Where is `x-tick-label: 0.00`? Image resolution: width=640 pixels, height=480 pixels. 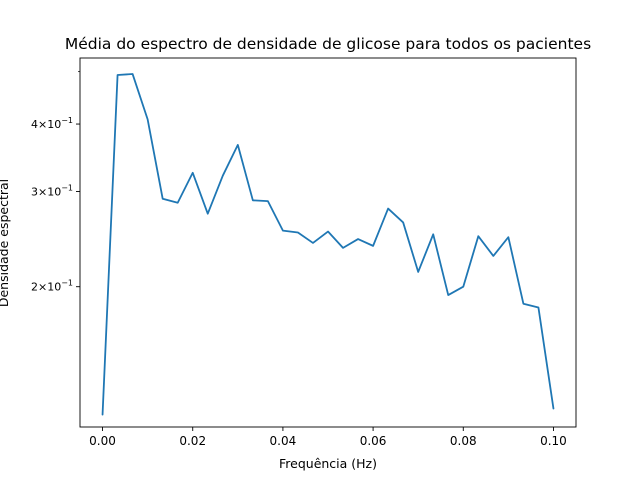 x-tick-label: 0.00 is located at coordinates (102, 441).